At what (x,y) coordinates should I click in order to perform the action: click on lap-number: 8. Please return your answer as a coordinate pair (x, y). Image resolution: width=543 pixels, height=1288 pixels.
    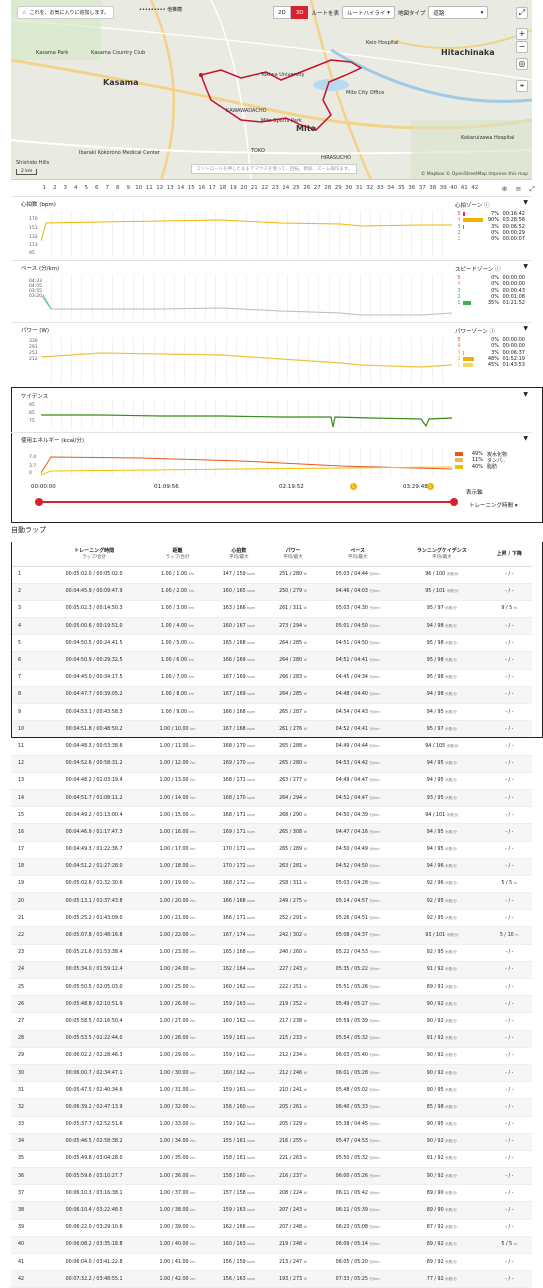
    Looking at the image, I should click on (118, 188).